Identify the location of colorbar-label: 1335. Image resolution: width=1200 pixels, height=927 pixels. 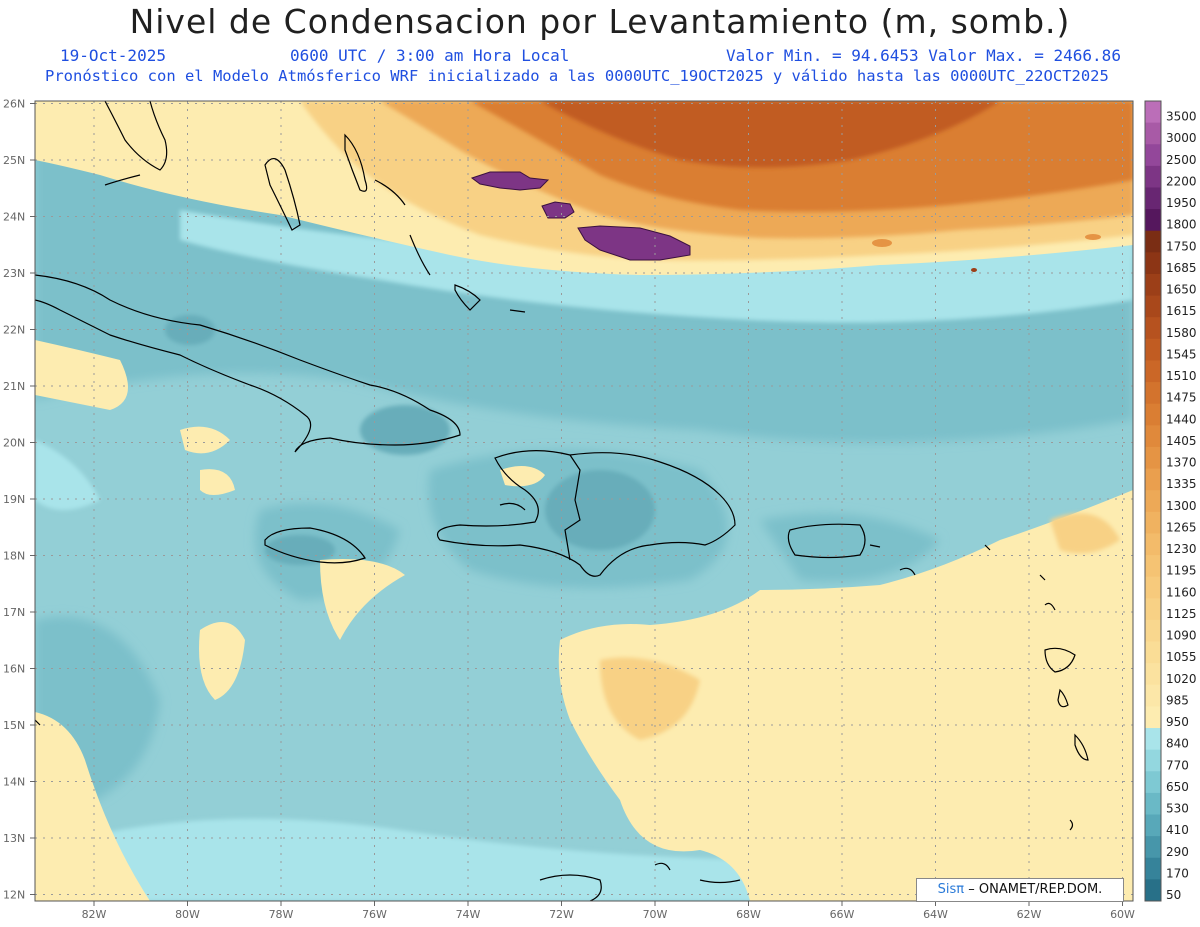
(1181, 484).